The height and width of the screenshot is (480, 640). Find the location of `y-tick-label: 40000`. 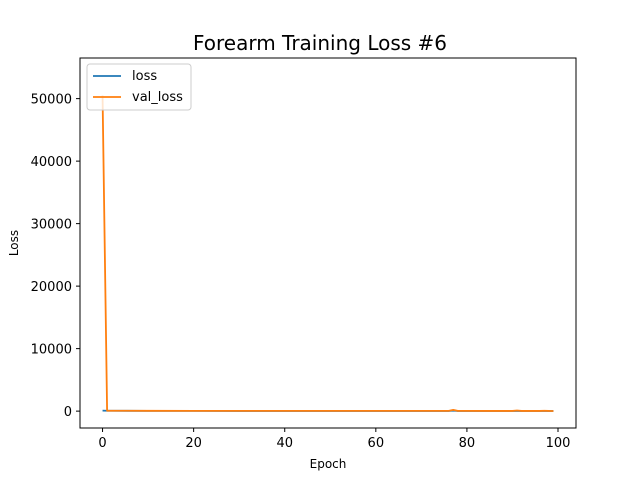

y-tick-label: 40000 is located at coordinates (51, 162).